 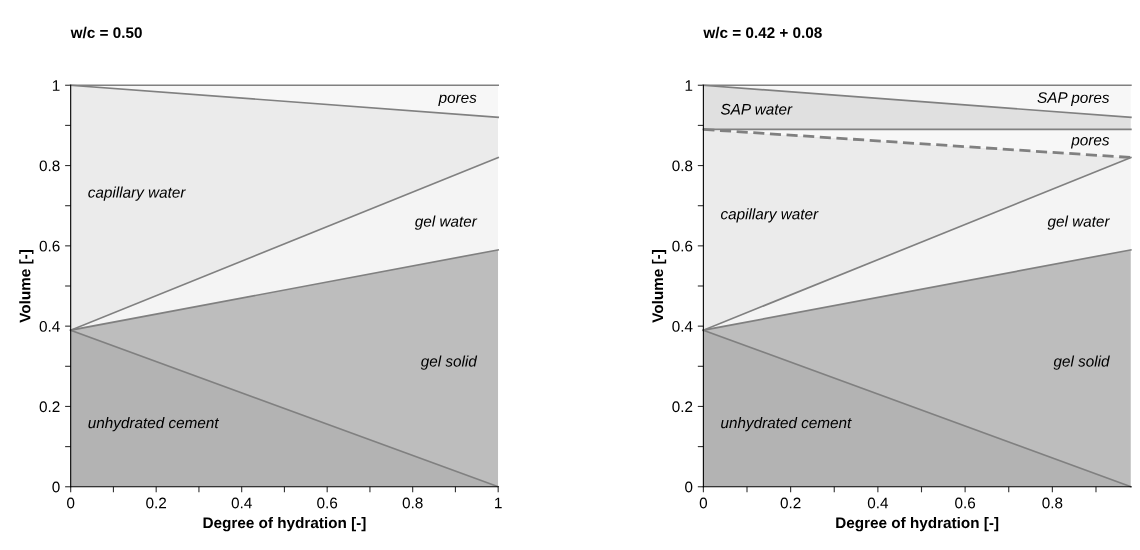 What do you see at coordinates (498, 503) in the screenshot?
I see `x-tick-label: 1` at bounding box center [498, 503].